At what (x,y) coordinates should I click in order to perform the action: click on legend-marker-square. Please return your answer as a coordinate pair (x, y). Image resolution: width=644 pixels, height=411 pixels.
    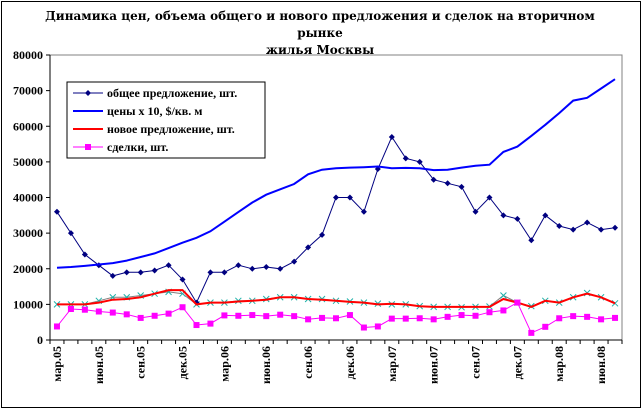
    Looking at the image, I should click on (88, 147).